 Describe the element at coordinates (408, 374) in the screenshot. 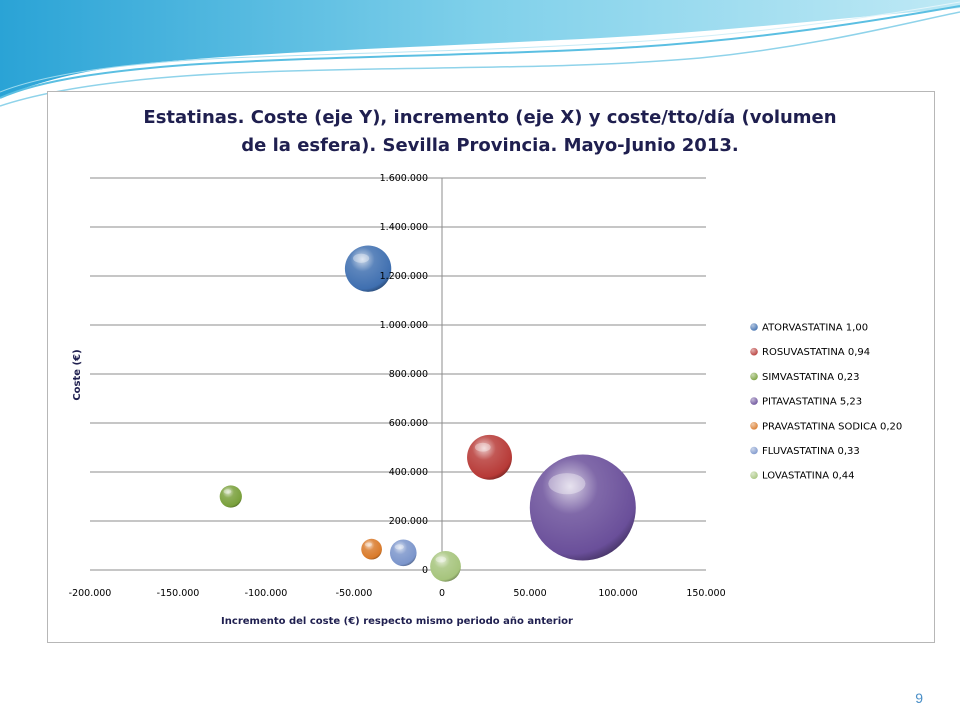

I see `y-tick-label-4: 800.000` at that location.